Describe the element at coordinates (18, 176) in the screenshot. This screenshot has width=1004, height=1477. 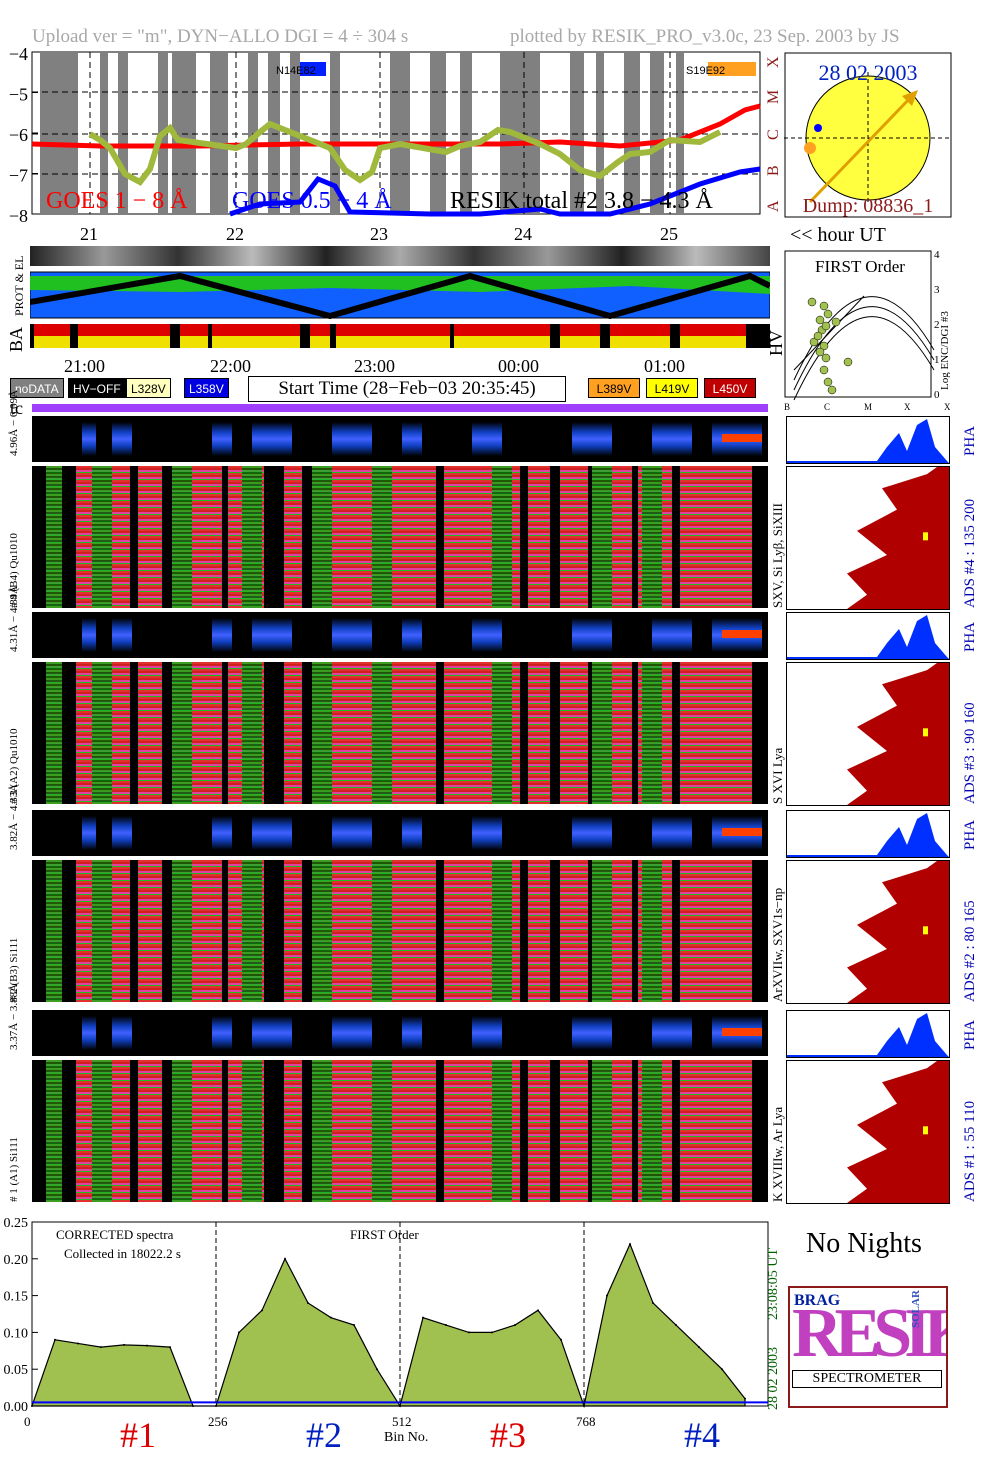
I see `goes-ytick: −7` at that location.